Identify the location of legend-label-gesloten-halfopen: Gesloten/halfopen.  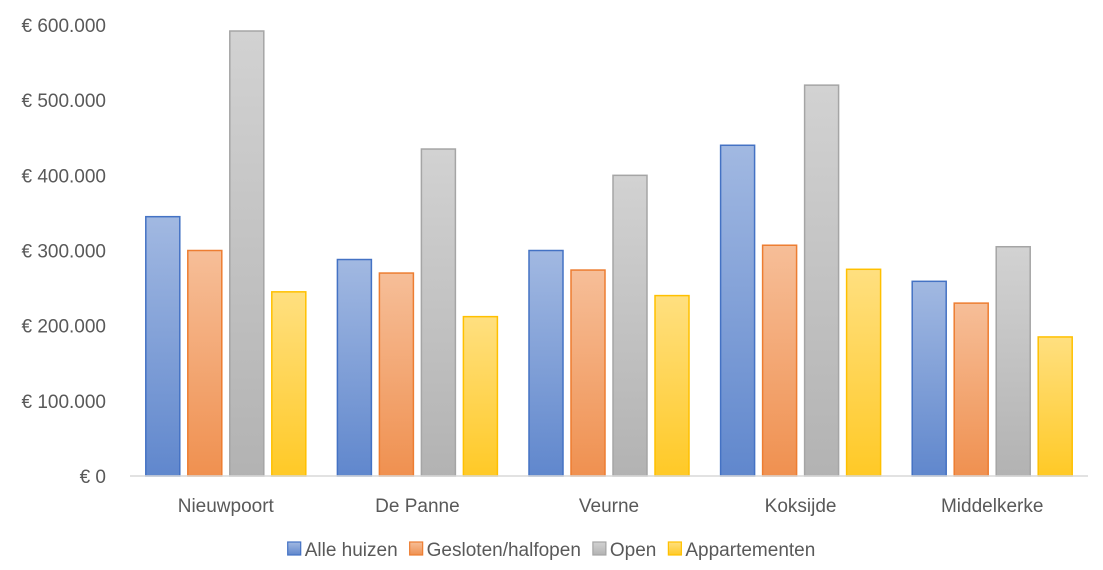
(504, 550).